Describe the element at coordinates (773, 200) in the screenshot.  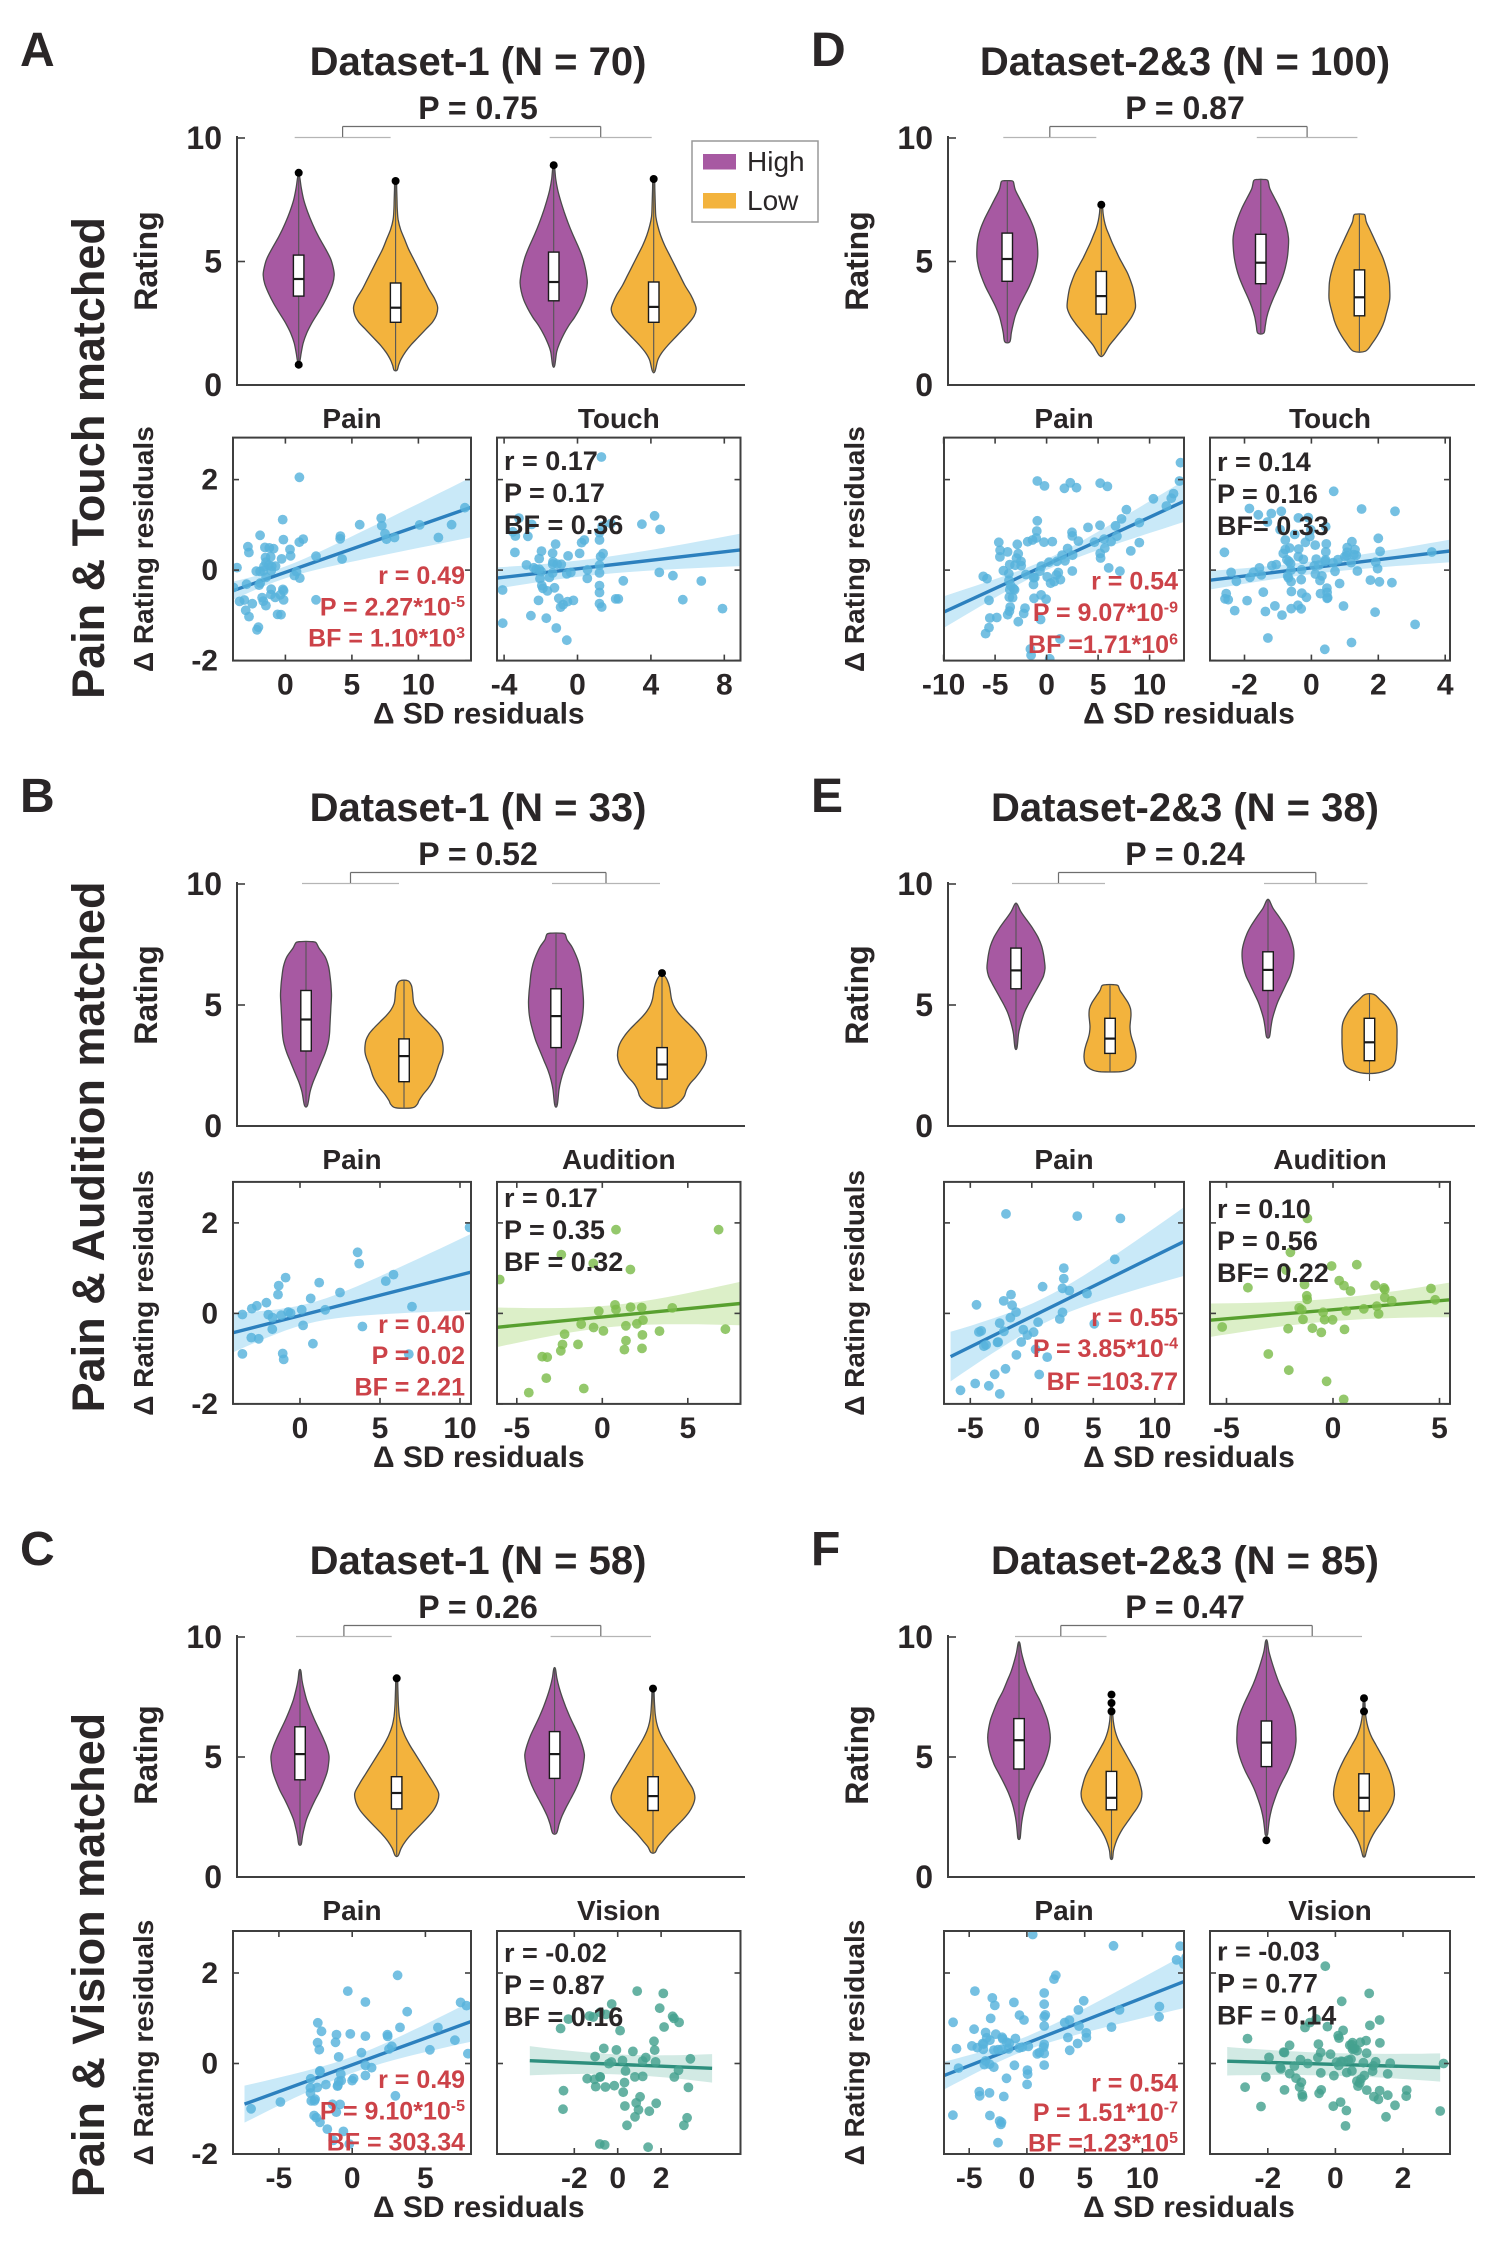
I see `svg-text: Low` at that location.